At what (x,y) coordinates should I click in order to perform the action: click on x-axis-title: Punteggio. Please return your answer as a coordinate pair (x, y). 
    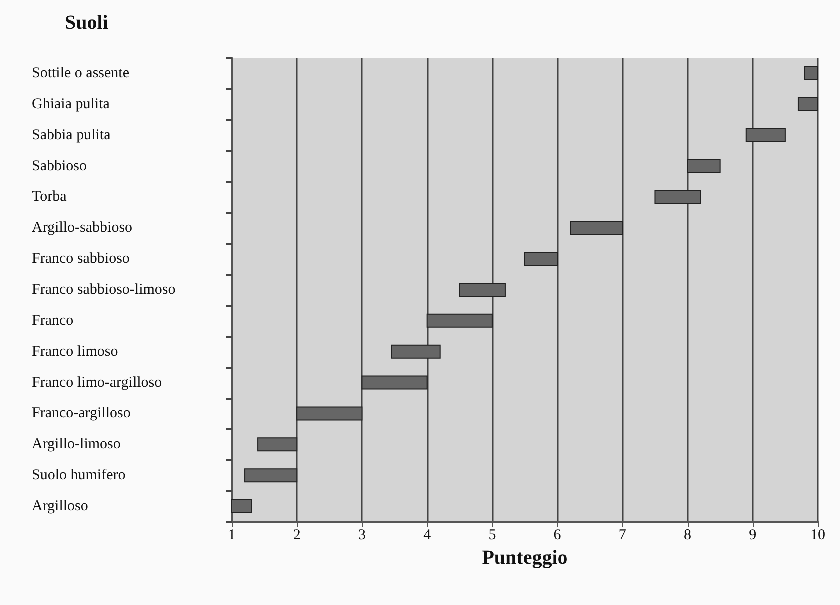
    Looking at the image, I should click on (525, 558).